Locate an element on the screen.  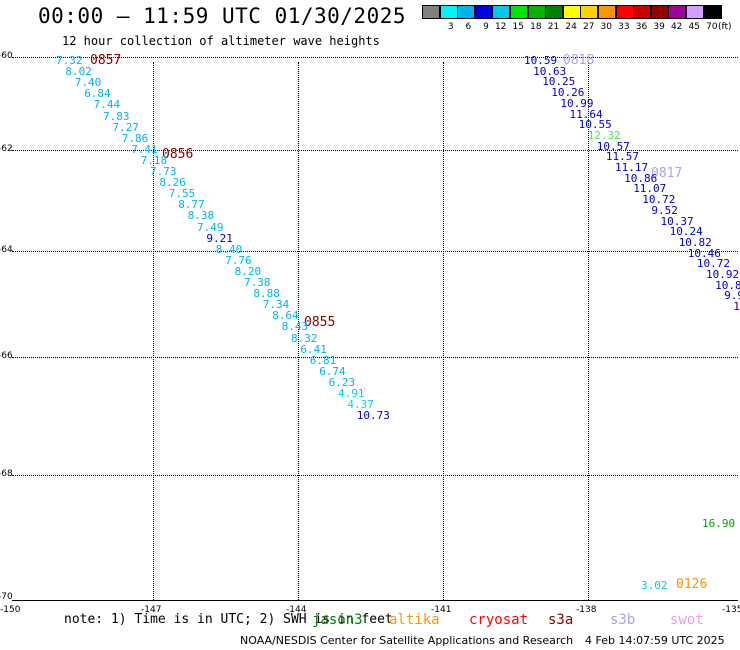
legend-label: 9 is located at coordinates (486, 27).